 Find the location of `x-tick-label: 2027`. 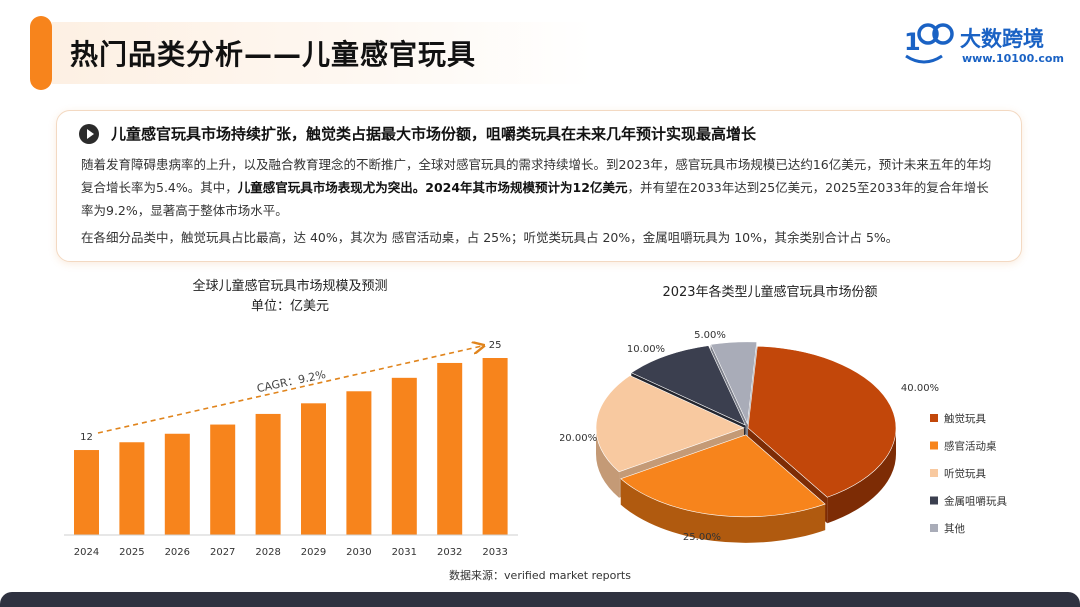

x-tick-label: 2027 is located at coordinates (222, 552).